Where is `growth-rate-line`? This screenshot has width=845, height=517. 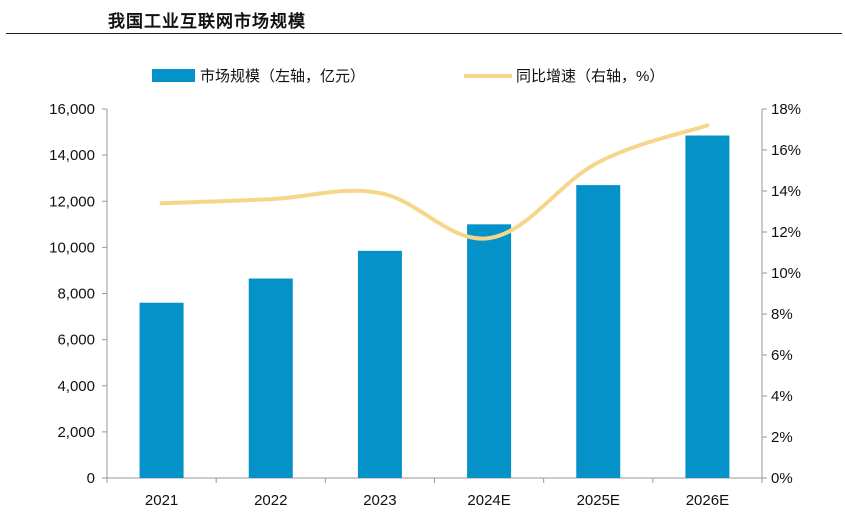 growth-rate-line is located at coordinates (434, 182).